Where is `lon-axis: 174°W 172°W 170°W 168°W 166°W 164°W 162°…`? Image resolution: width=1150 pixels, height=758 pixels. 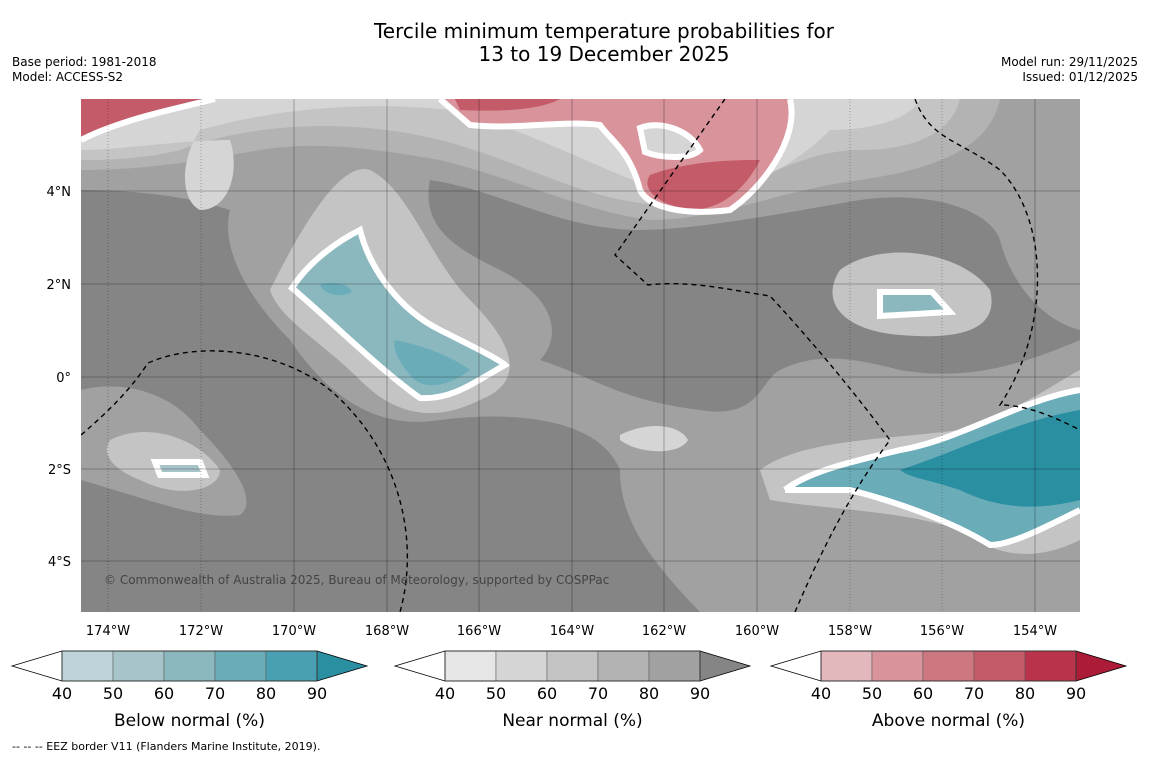 lon-axis: 174°W 172°W 170°W 168°W 166°W 164°W 162°… is located at coordinates (571, 631).